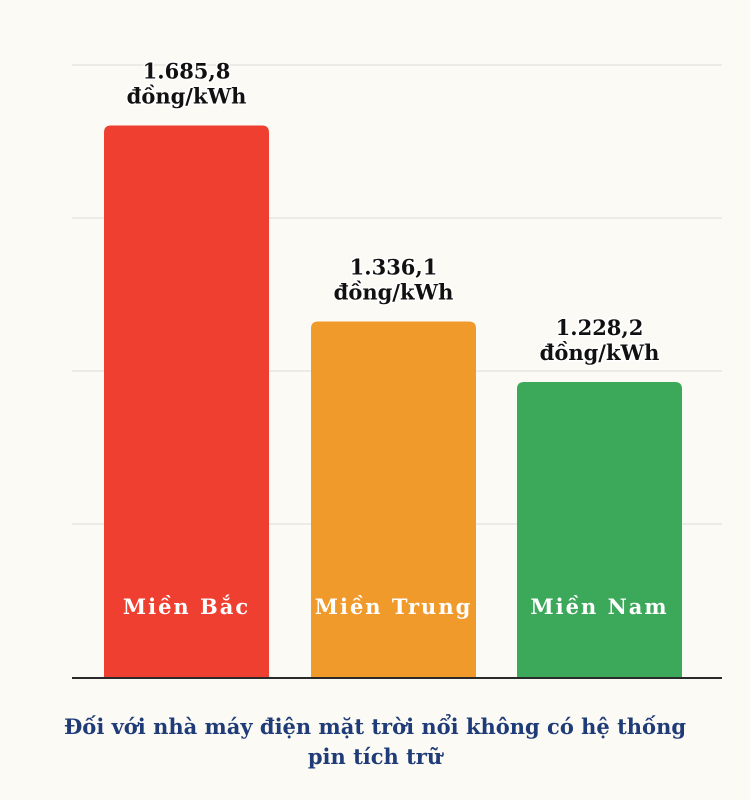  Describe the element at coordinates (394, 266) in the screenshot. I see `value-label-2: 1.336,1` at that location.